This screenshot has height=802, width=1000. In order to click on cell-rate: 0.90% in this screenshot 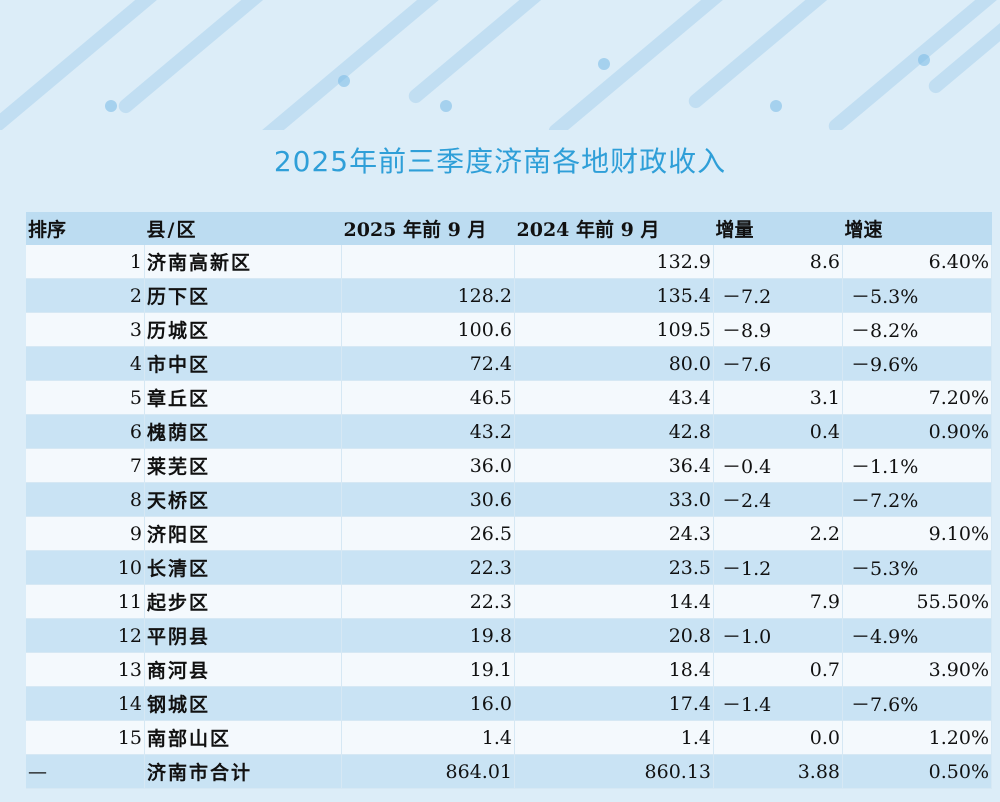, I will do `click(917, 431)`.